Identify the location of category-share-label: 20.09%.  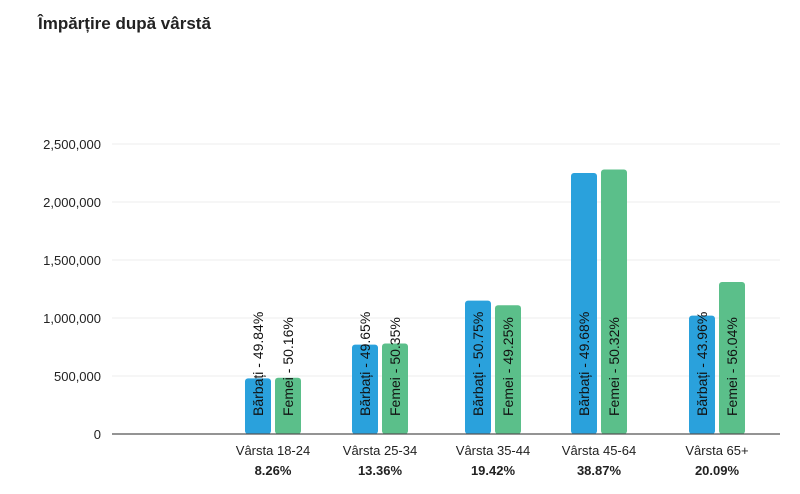
(717, 470).